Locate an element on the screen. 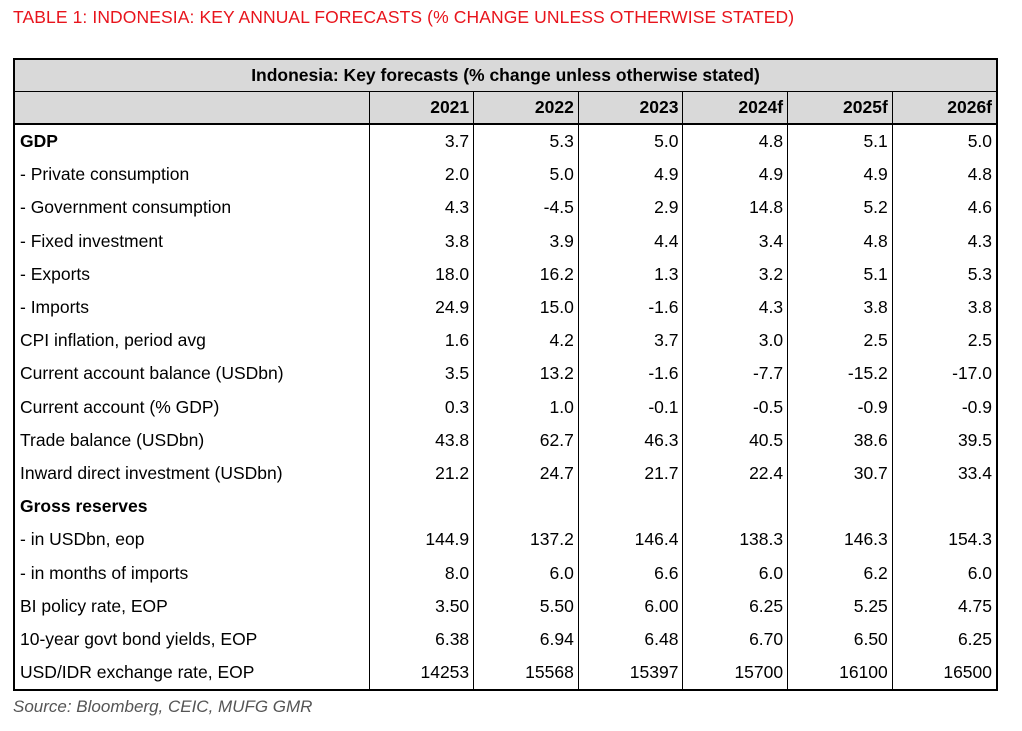 The width and height of the screenshot is (1022, 731). table-cell: 21.7 is located at coordinates (630, 473).